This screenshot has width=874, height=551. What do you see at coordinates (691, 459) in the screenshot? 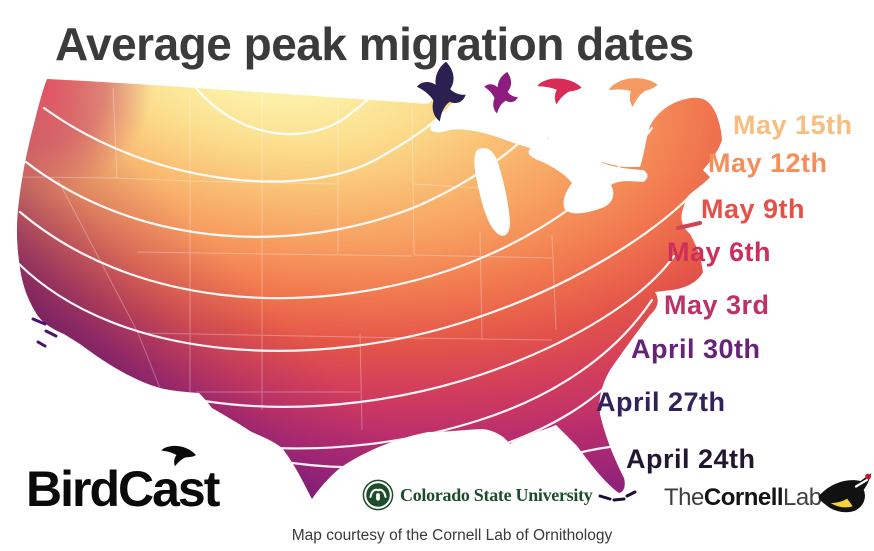
I see `date-label-april-24: April 24th` at bounding box center [691, 459].